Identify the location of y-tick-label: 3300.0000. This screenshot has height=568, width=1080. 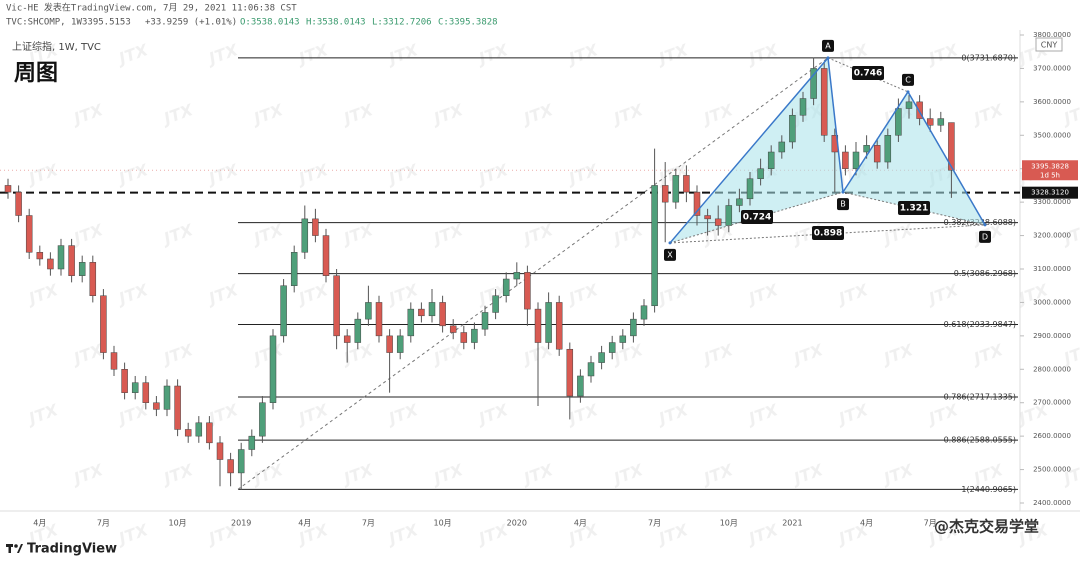
(1052, 202).